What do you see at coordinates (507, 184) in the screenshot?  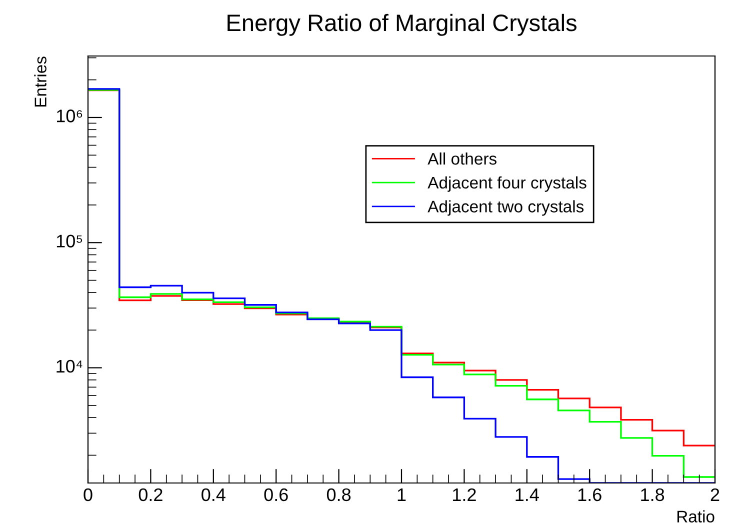 I see `legend-label: Adjacent four crystals` at bounding box center [507, 184].